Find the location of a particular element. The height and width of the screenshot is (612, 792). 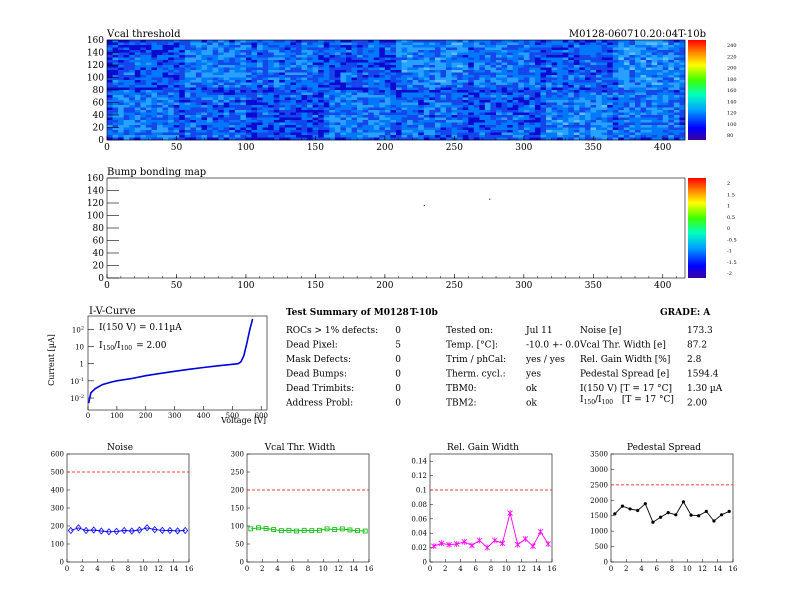

test-label: TBM2: is located at coordinates (461, 404).